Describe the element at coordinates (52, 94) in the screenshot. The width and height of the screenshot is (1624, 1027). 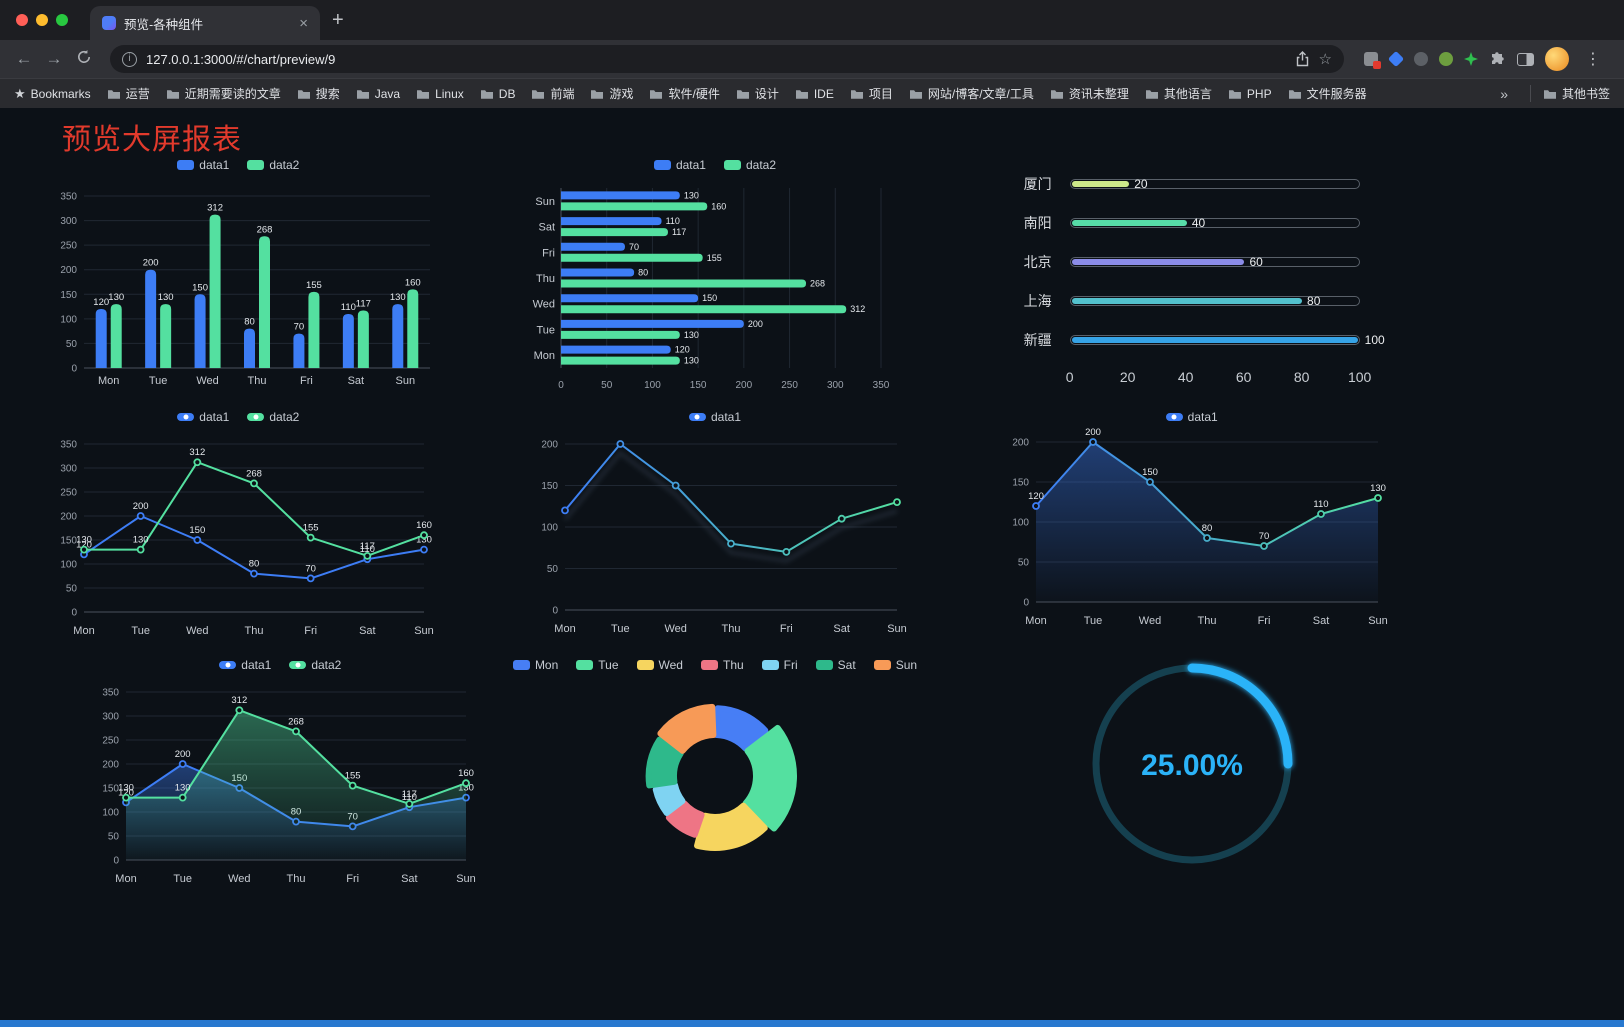
I see `bookmarks-home: ★ Bookmarks` at that location.